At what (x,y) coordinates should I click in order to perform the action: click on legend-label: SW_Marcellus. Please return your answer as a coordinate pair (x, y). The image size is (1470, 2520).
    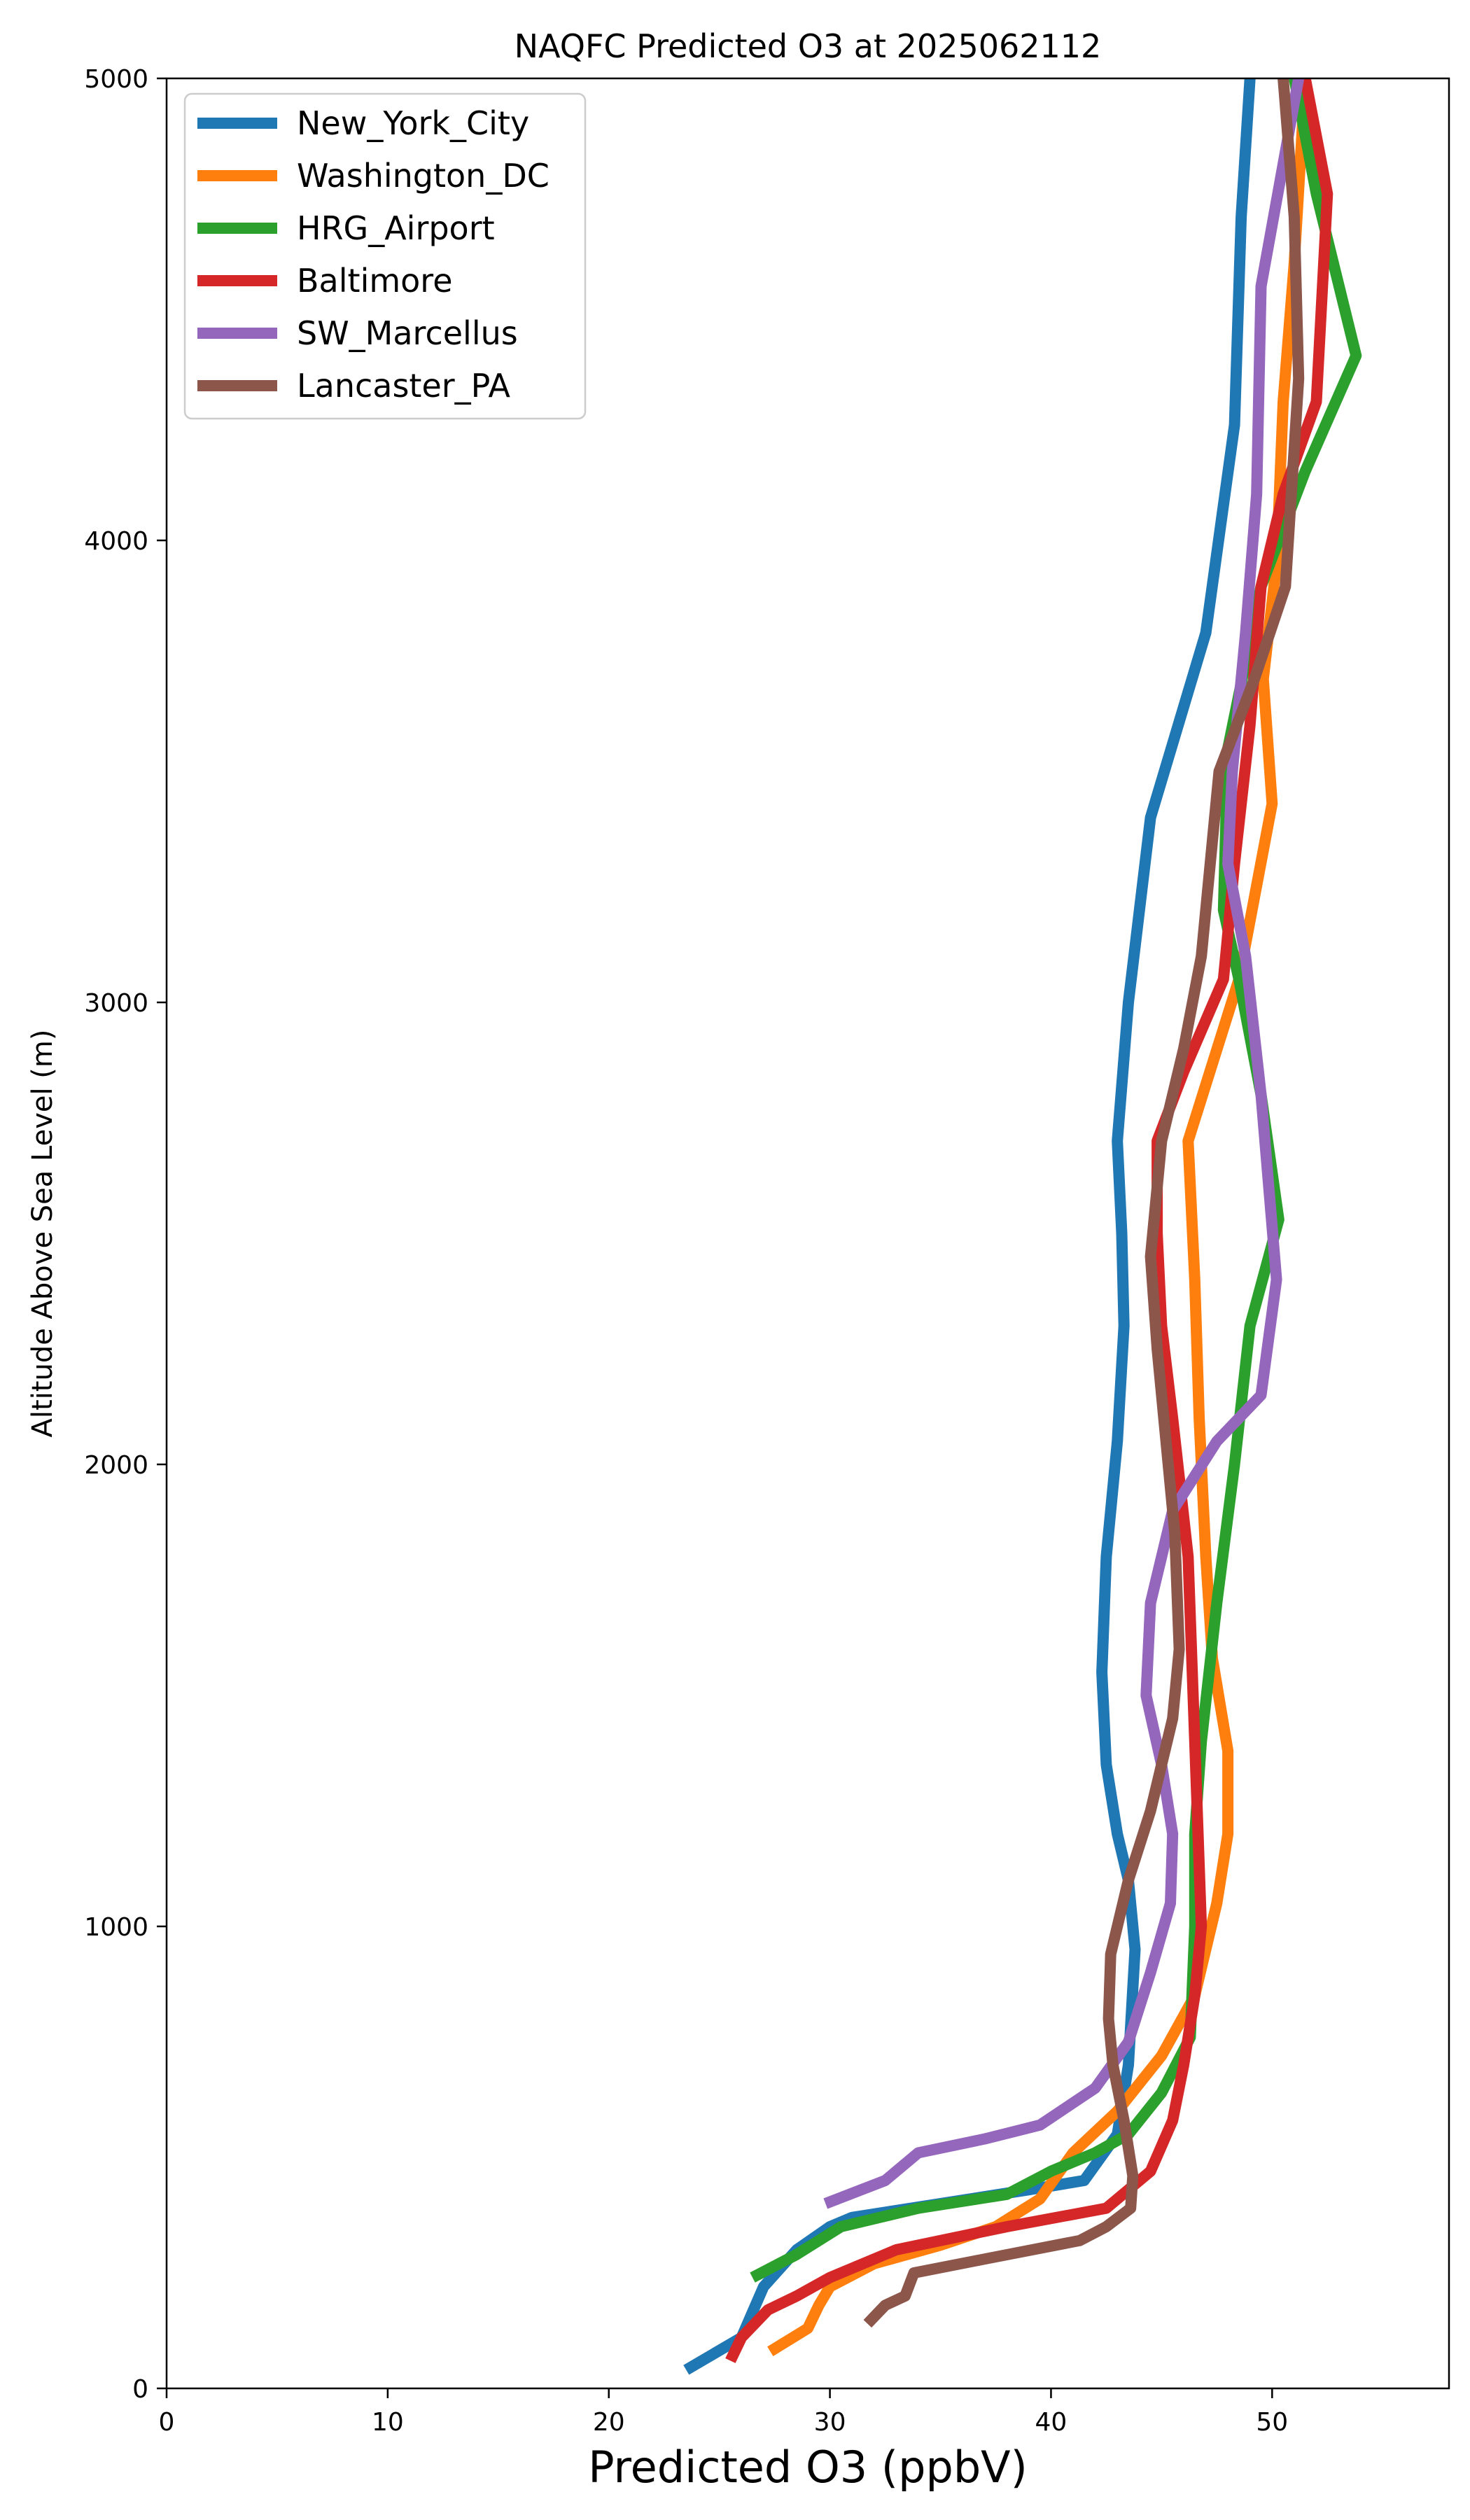
    Looking at the image, I should click on (407, 333).